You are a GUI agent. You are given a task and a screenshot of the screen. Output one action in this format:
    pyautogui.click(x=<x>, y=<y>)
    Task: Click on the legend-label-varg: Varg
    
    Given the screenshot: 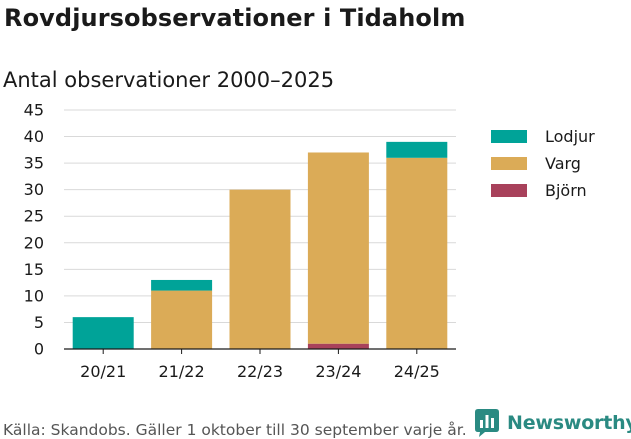 What is the action you would take?
    pyautogui.click(x=563, y=163)
    